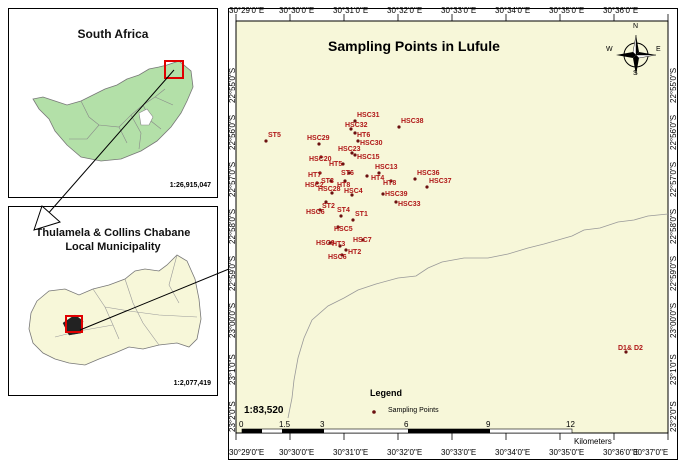 This screenshot has height=467, width=685. Describe the element at coordinates (440, 181) in the screenshot. I see `sampling-point-label: HSC37` at that location.